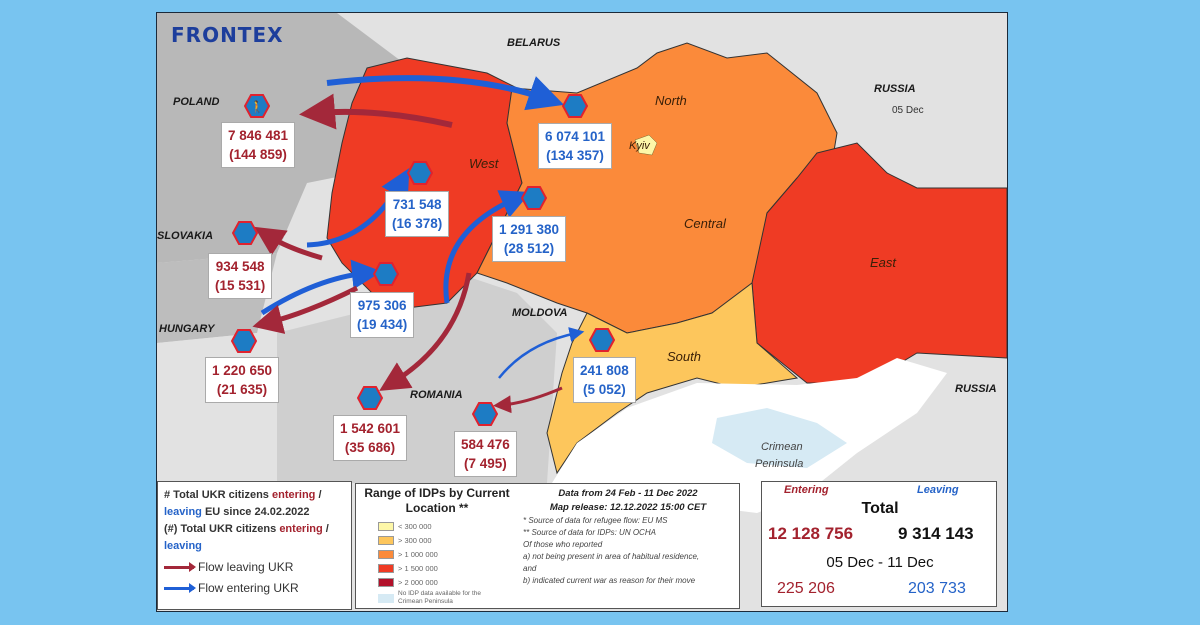  What do you see at coordinates (779, 464) in the screenshot?
I see `label-peninsula: Peninsula` at bounding box center [779, 464].